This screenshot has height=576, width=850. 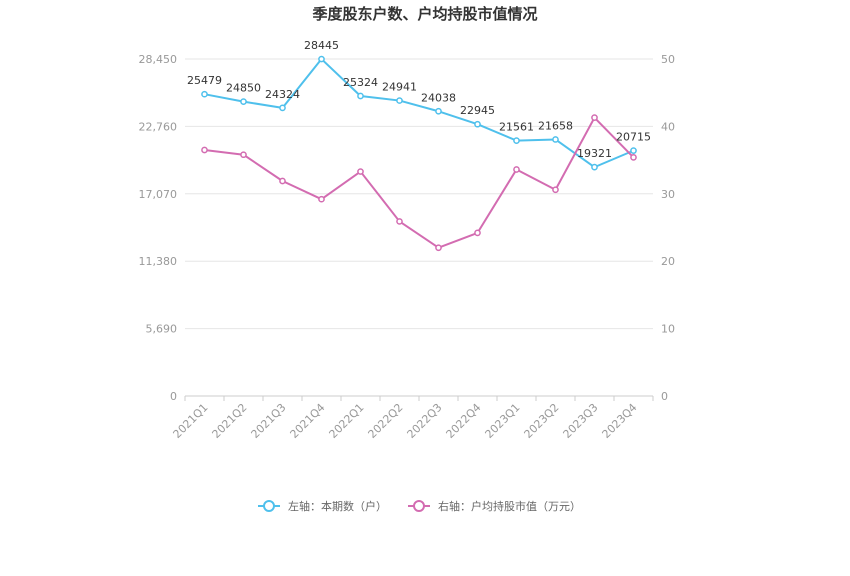 I want to click on legend-label: 右轴：户均持股市值（万元）, so click(x=509, y=506).